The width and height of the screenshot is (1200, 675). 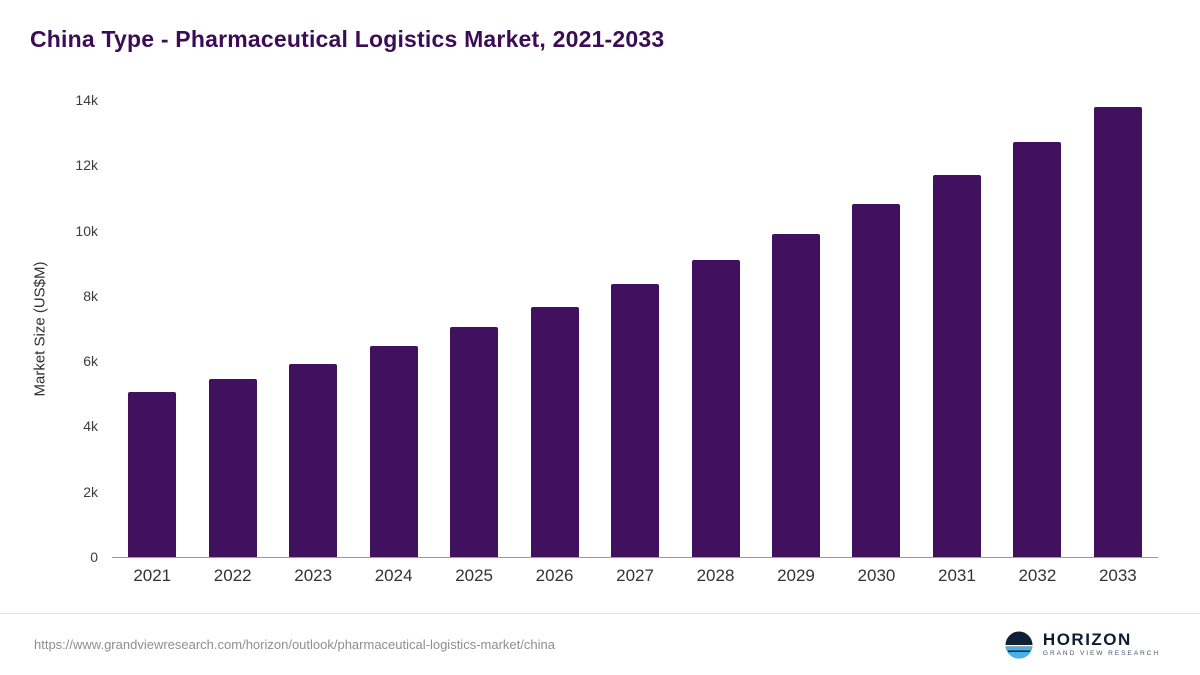 What do you see at coordinates (86, 165) in the screenshot?
I see `y-axis-tick-label: 12k` at bounding box center [86, 165].